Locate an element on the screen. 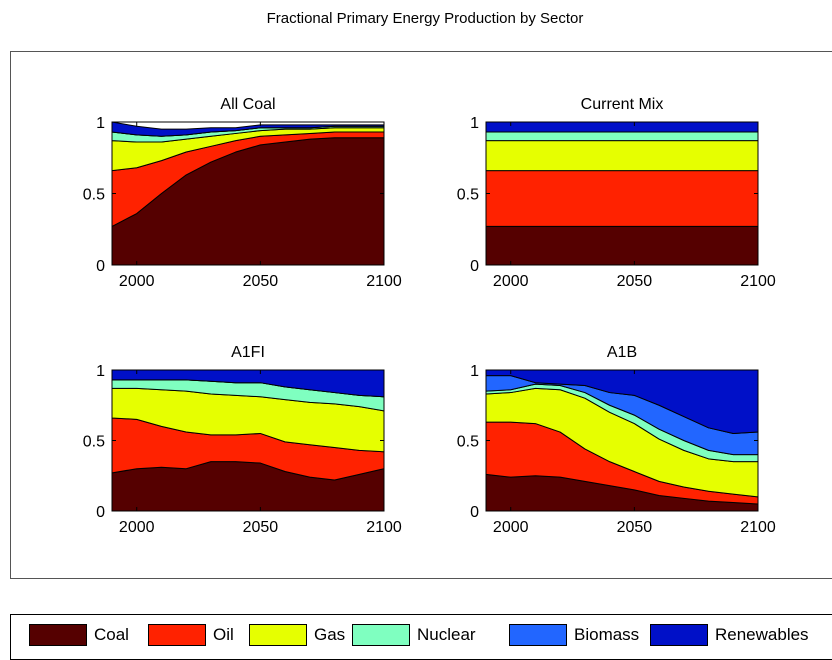 The height and width of the screenshot is (660, 832). area-renewables is located at coordinates (622, 127).